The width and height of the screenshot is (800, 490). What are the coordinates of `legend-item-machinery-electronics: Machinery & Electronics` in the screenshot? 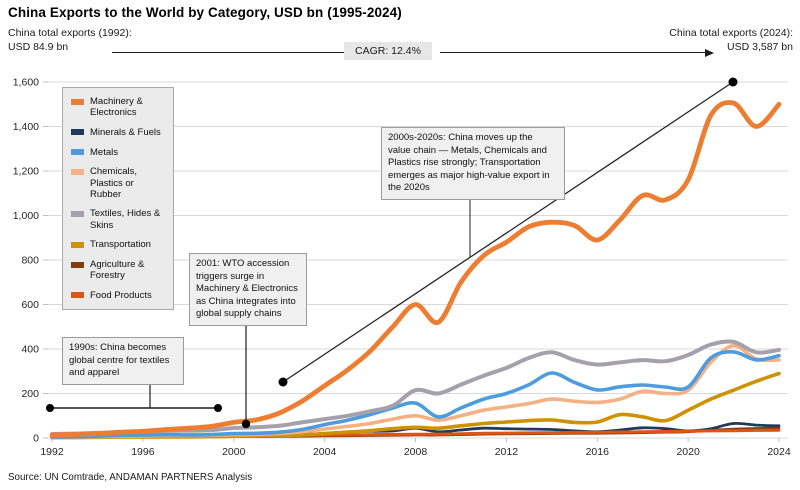 It's located at (118, 107).